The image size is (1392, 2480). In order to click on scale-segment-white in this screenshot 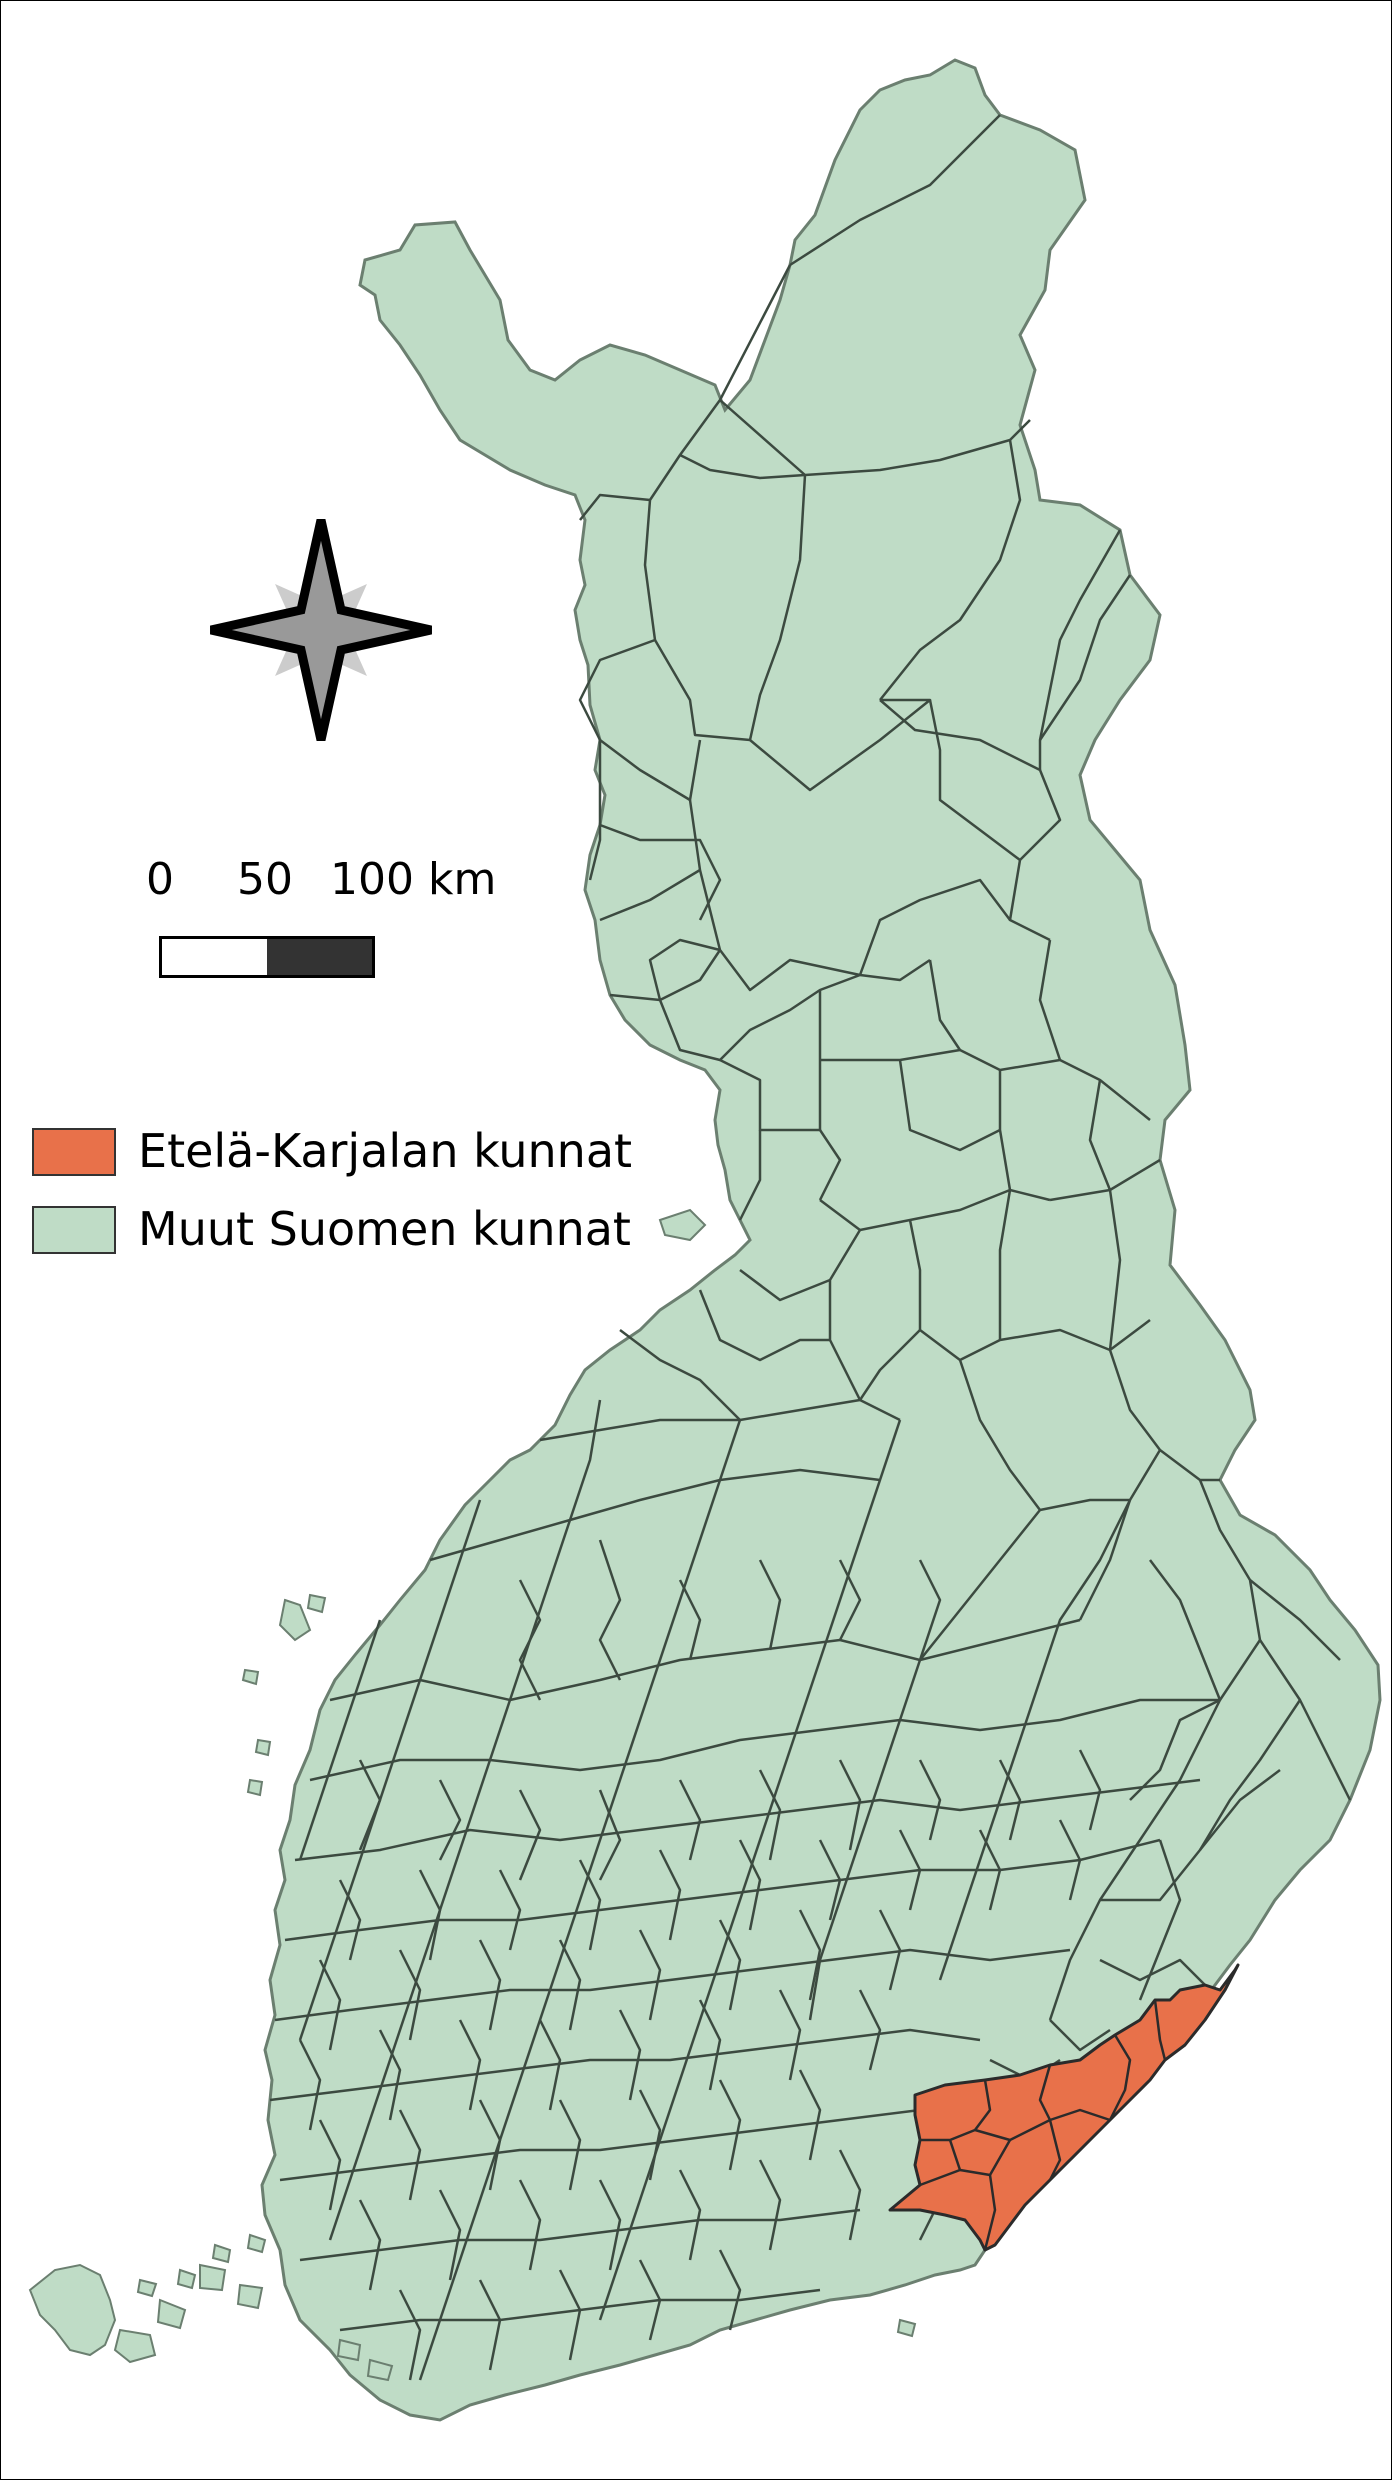, I will do `click(214, 957)`.